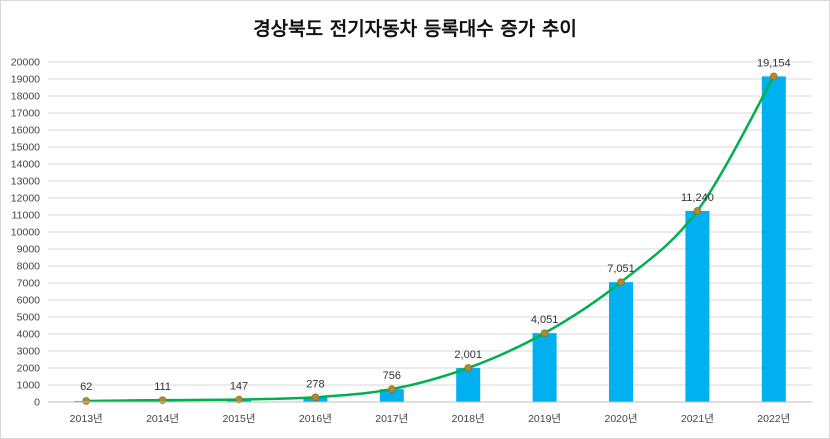 This screenshot has height=439, width=830. Describe the element at coordinates (392, 376) in the screenshot. I see `data-label: 756` at that location.